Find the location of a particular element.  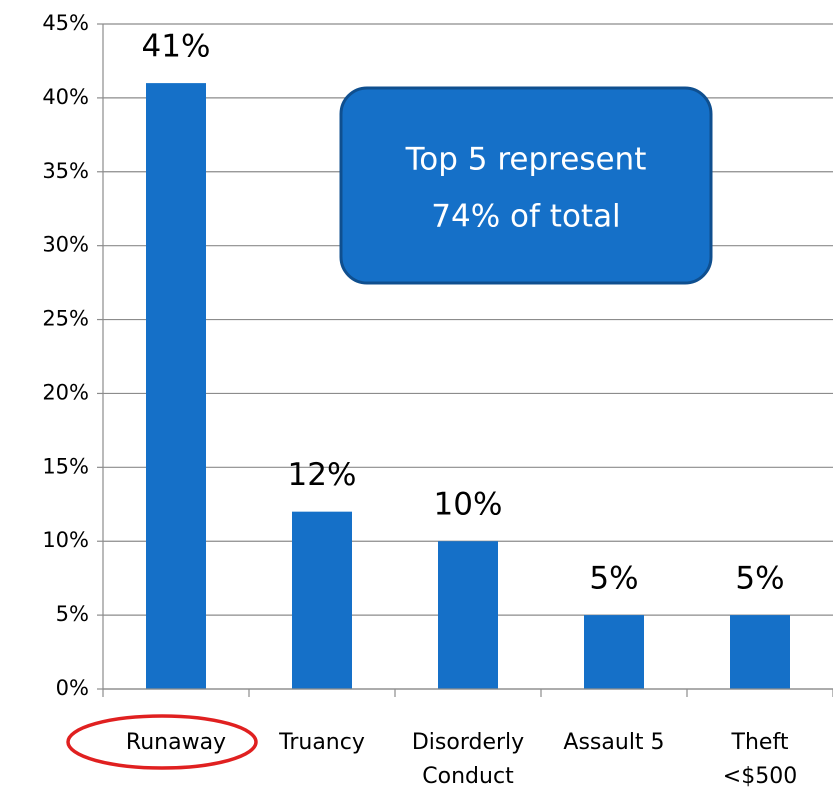

y-tick-label: 25% is located at coordinates (65, 319).